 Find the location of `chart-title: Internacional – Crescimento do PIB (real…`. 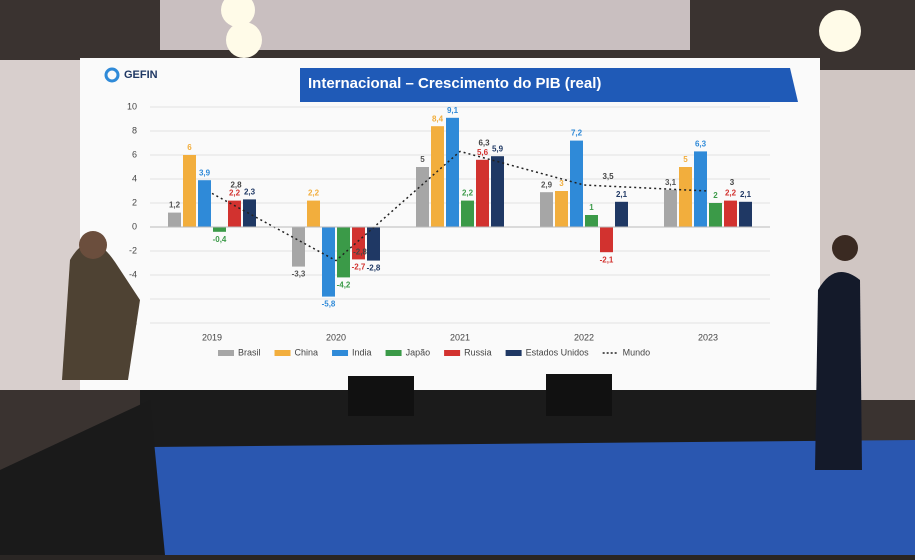

chart-title: Internacional – Crescimento do PIB (real… is located at coordinates (454, 83).